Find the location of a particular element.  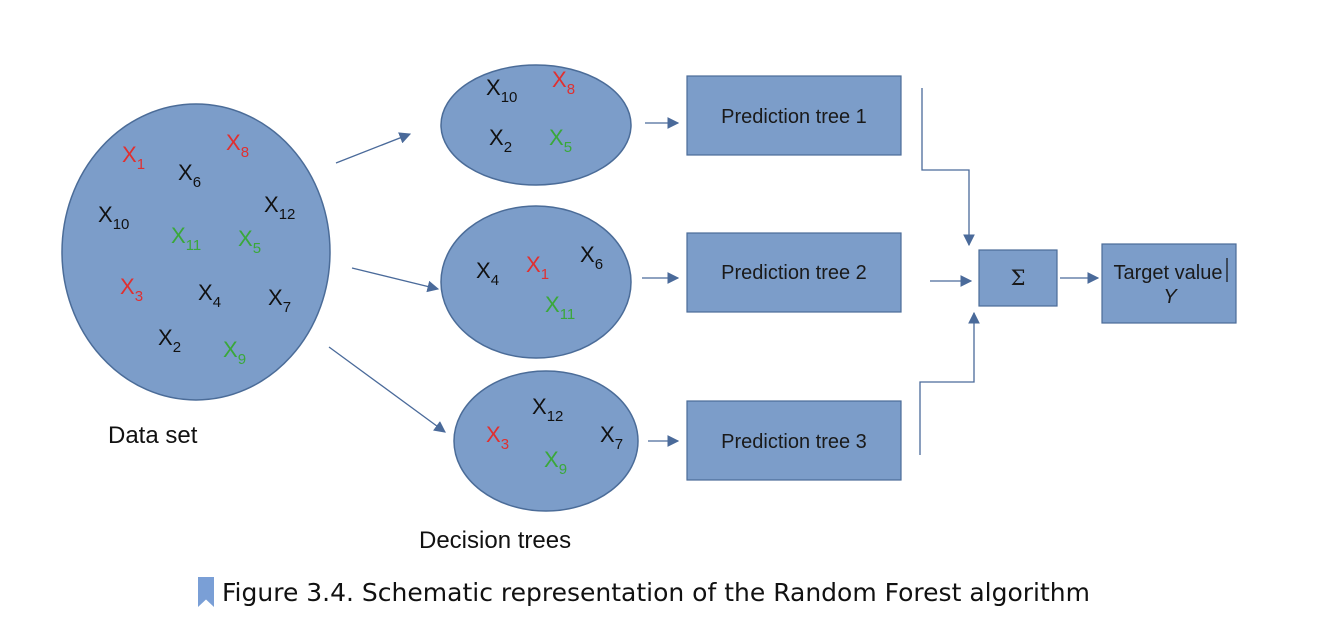

sum-symbol: Σ is located at coordinates (1018, 278).